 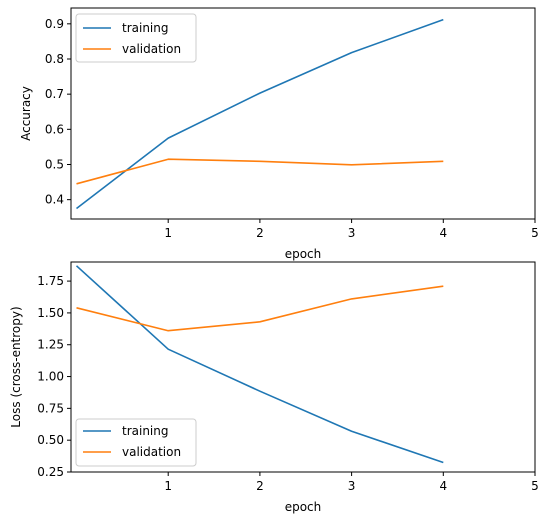 I want to click on loss-x-tick-label: 5, so click(x=535, y=486).